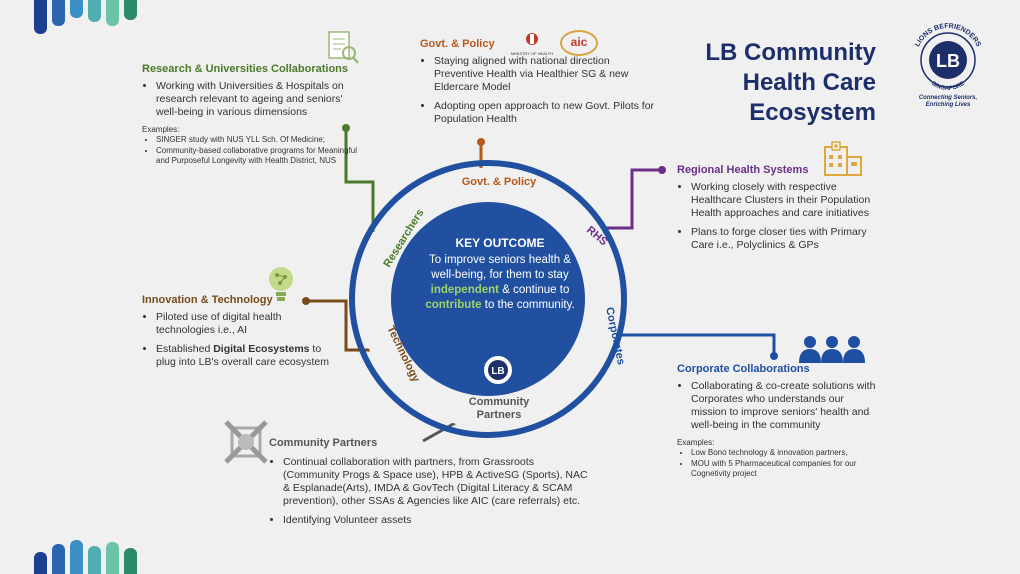  Describe the element at coordinates (161, 129) in the screenshot. I see `research-examples-label: Examples:` at that location.